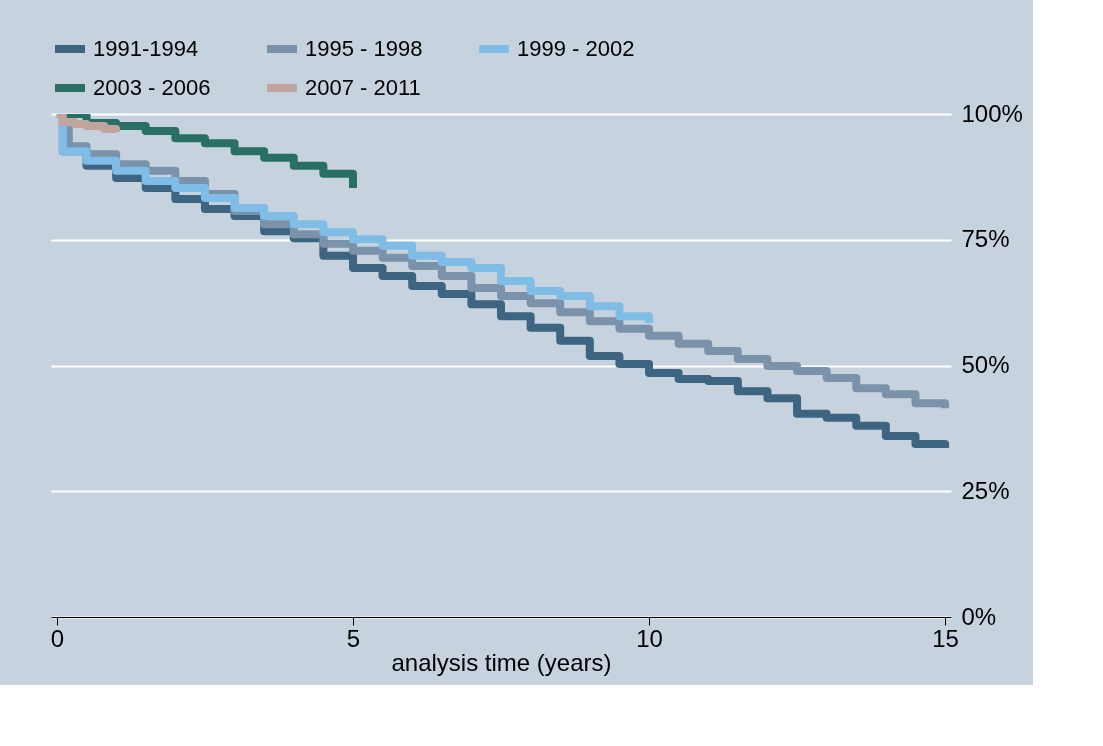 The height and width of the screenshot is (746, 1103). Describe the element at coordinates (353, 638) in the screenshot. I see `x-tick-label: 5` at that location.